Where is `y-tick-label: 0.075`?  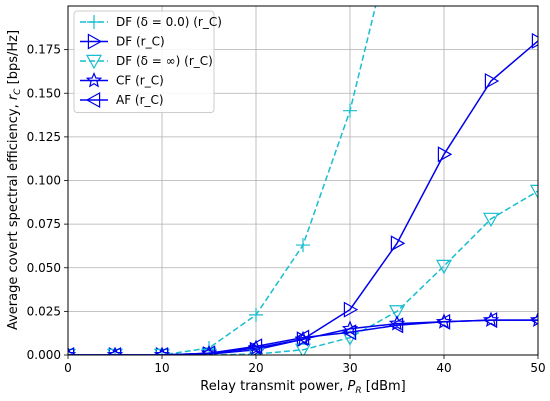
y-tick-label: 0.075 is located at coordinates (44, 224).